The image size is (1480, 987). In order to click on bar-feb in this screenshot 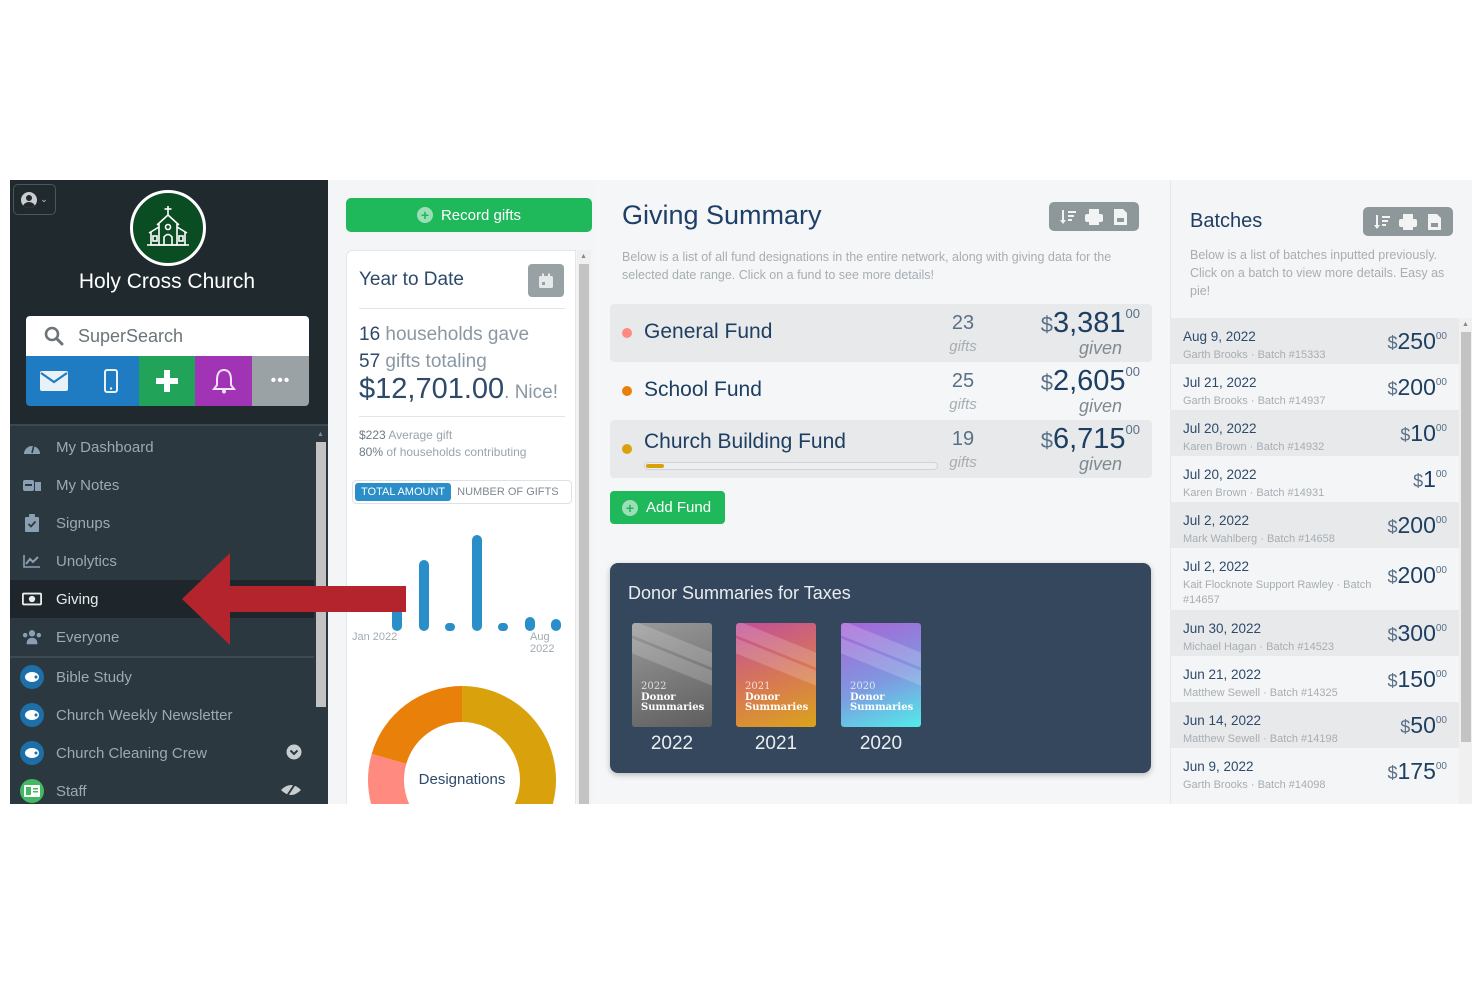, I will do `click(423, 595)`.